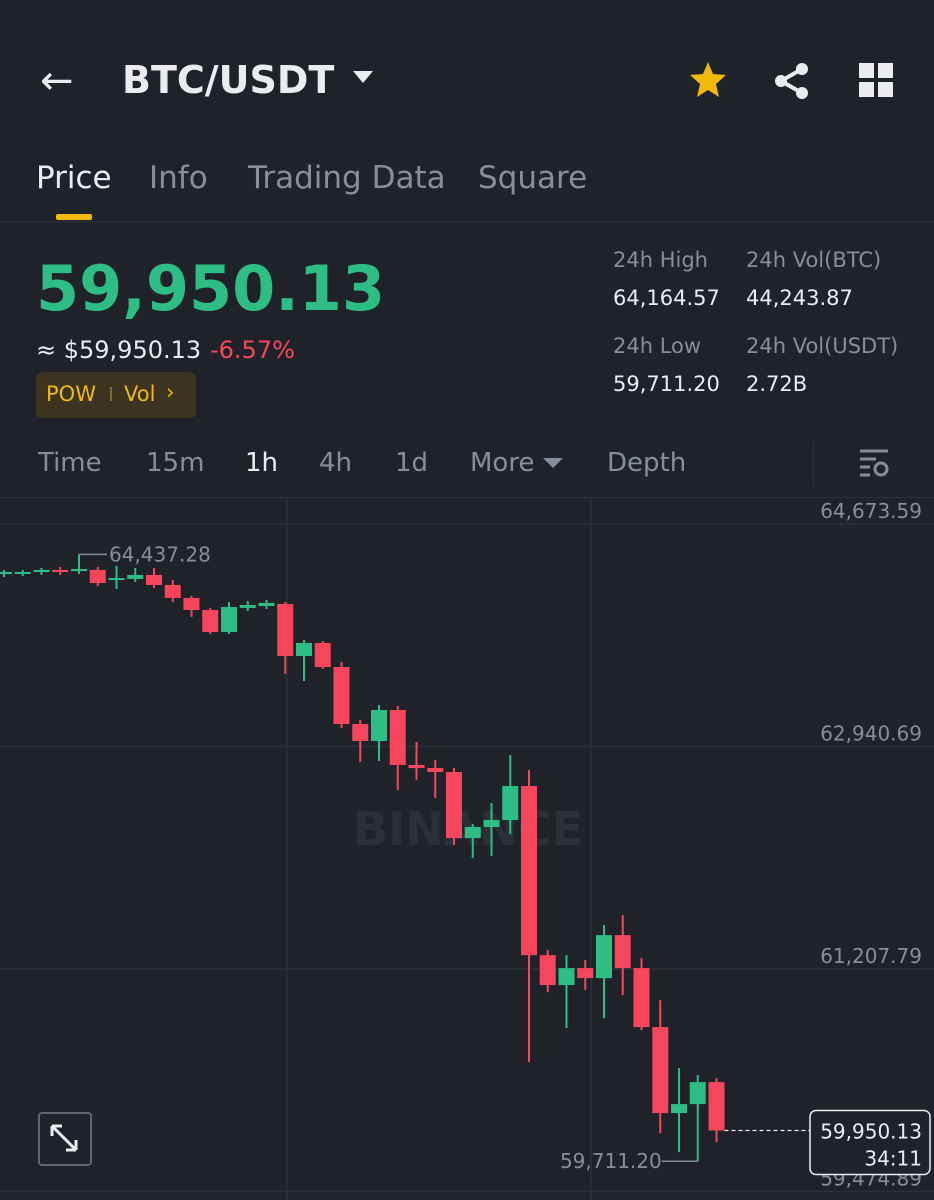  What do you see at coordinates (228, 80) in the screenshot?
I see `pair-title: BTC/USDT` at bounding box center [228, 80].